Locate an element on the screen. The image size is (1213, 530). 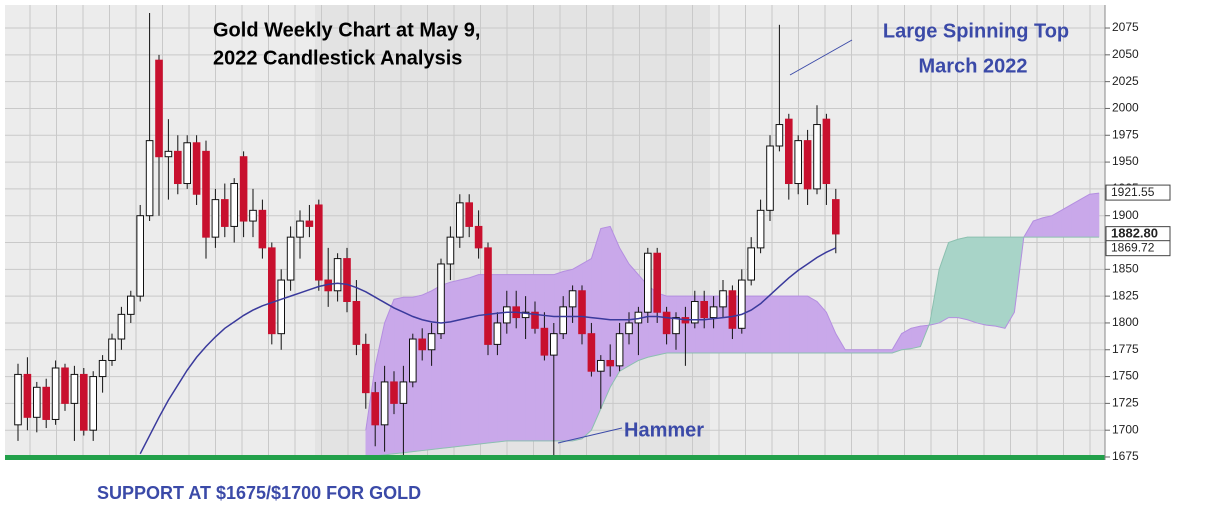
y-tick-label: 2000 is located at coordinates (1125, 108).